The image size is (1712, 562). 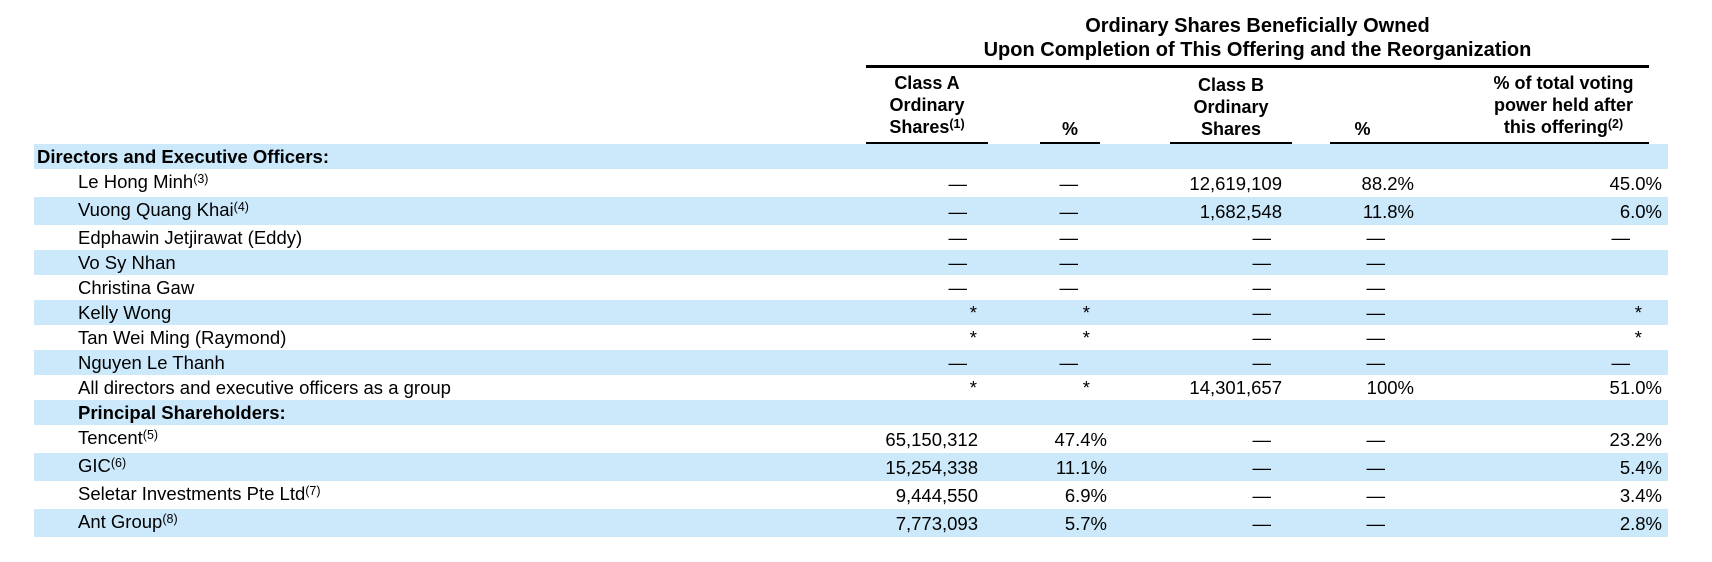 What do you see at coordinates (851, 183) in the screenshot?
I see `table-row: Le Hong Minh(3) — — 12,619,109 88.2% 45.0%` at bounding box center [851, 183].